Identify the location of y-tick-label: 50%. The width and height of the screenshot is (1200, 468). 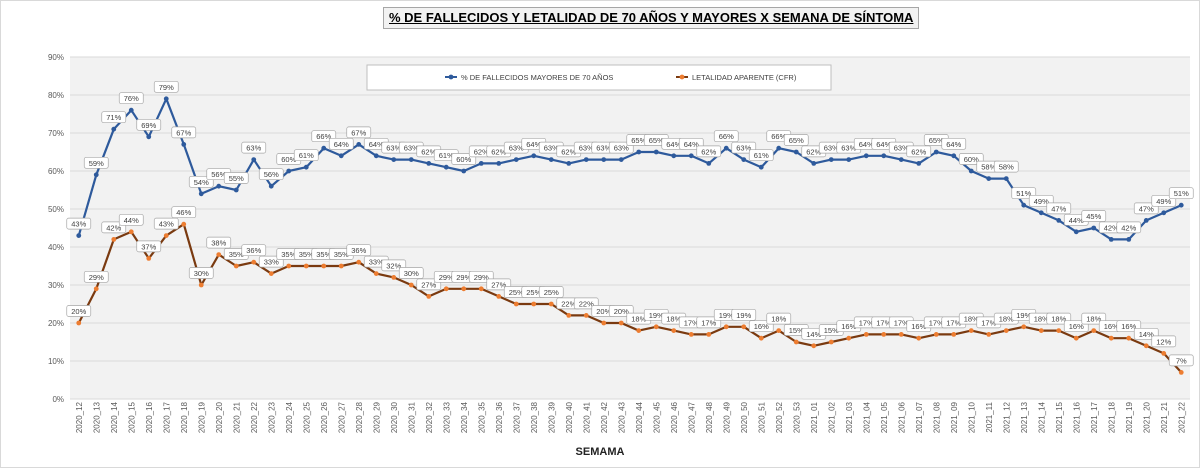
(56, 209).